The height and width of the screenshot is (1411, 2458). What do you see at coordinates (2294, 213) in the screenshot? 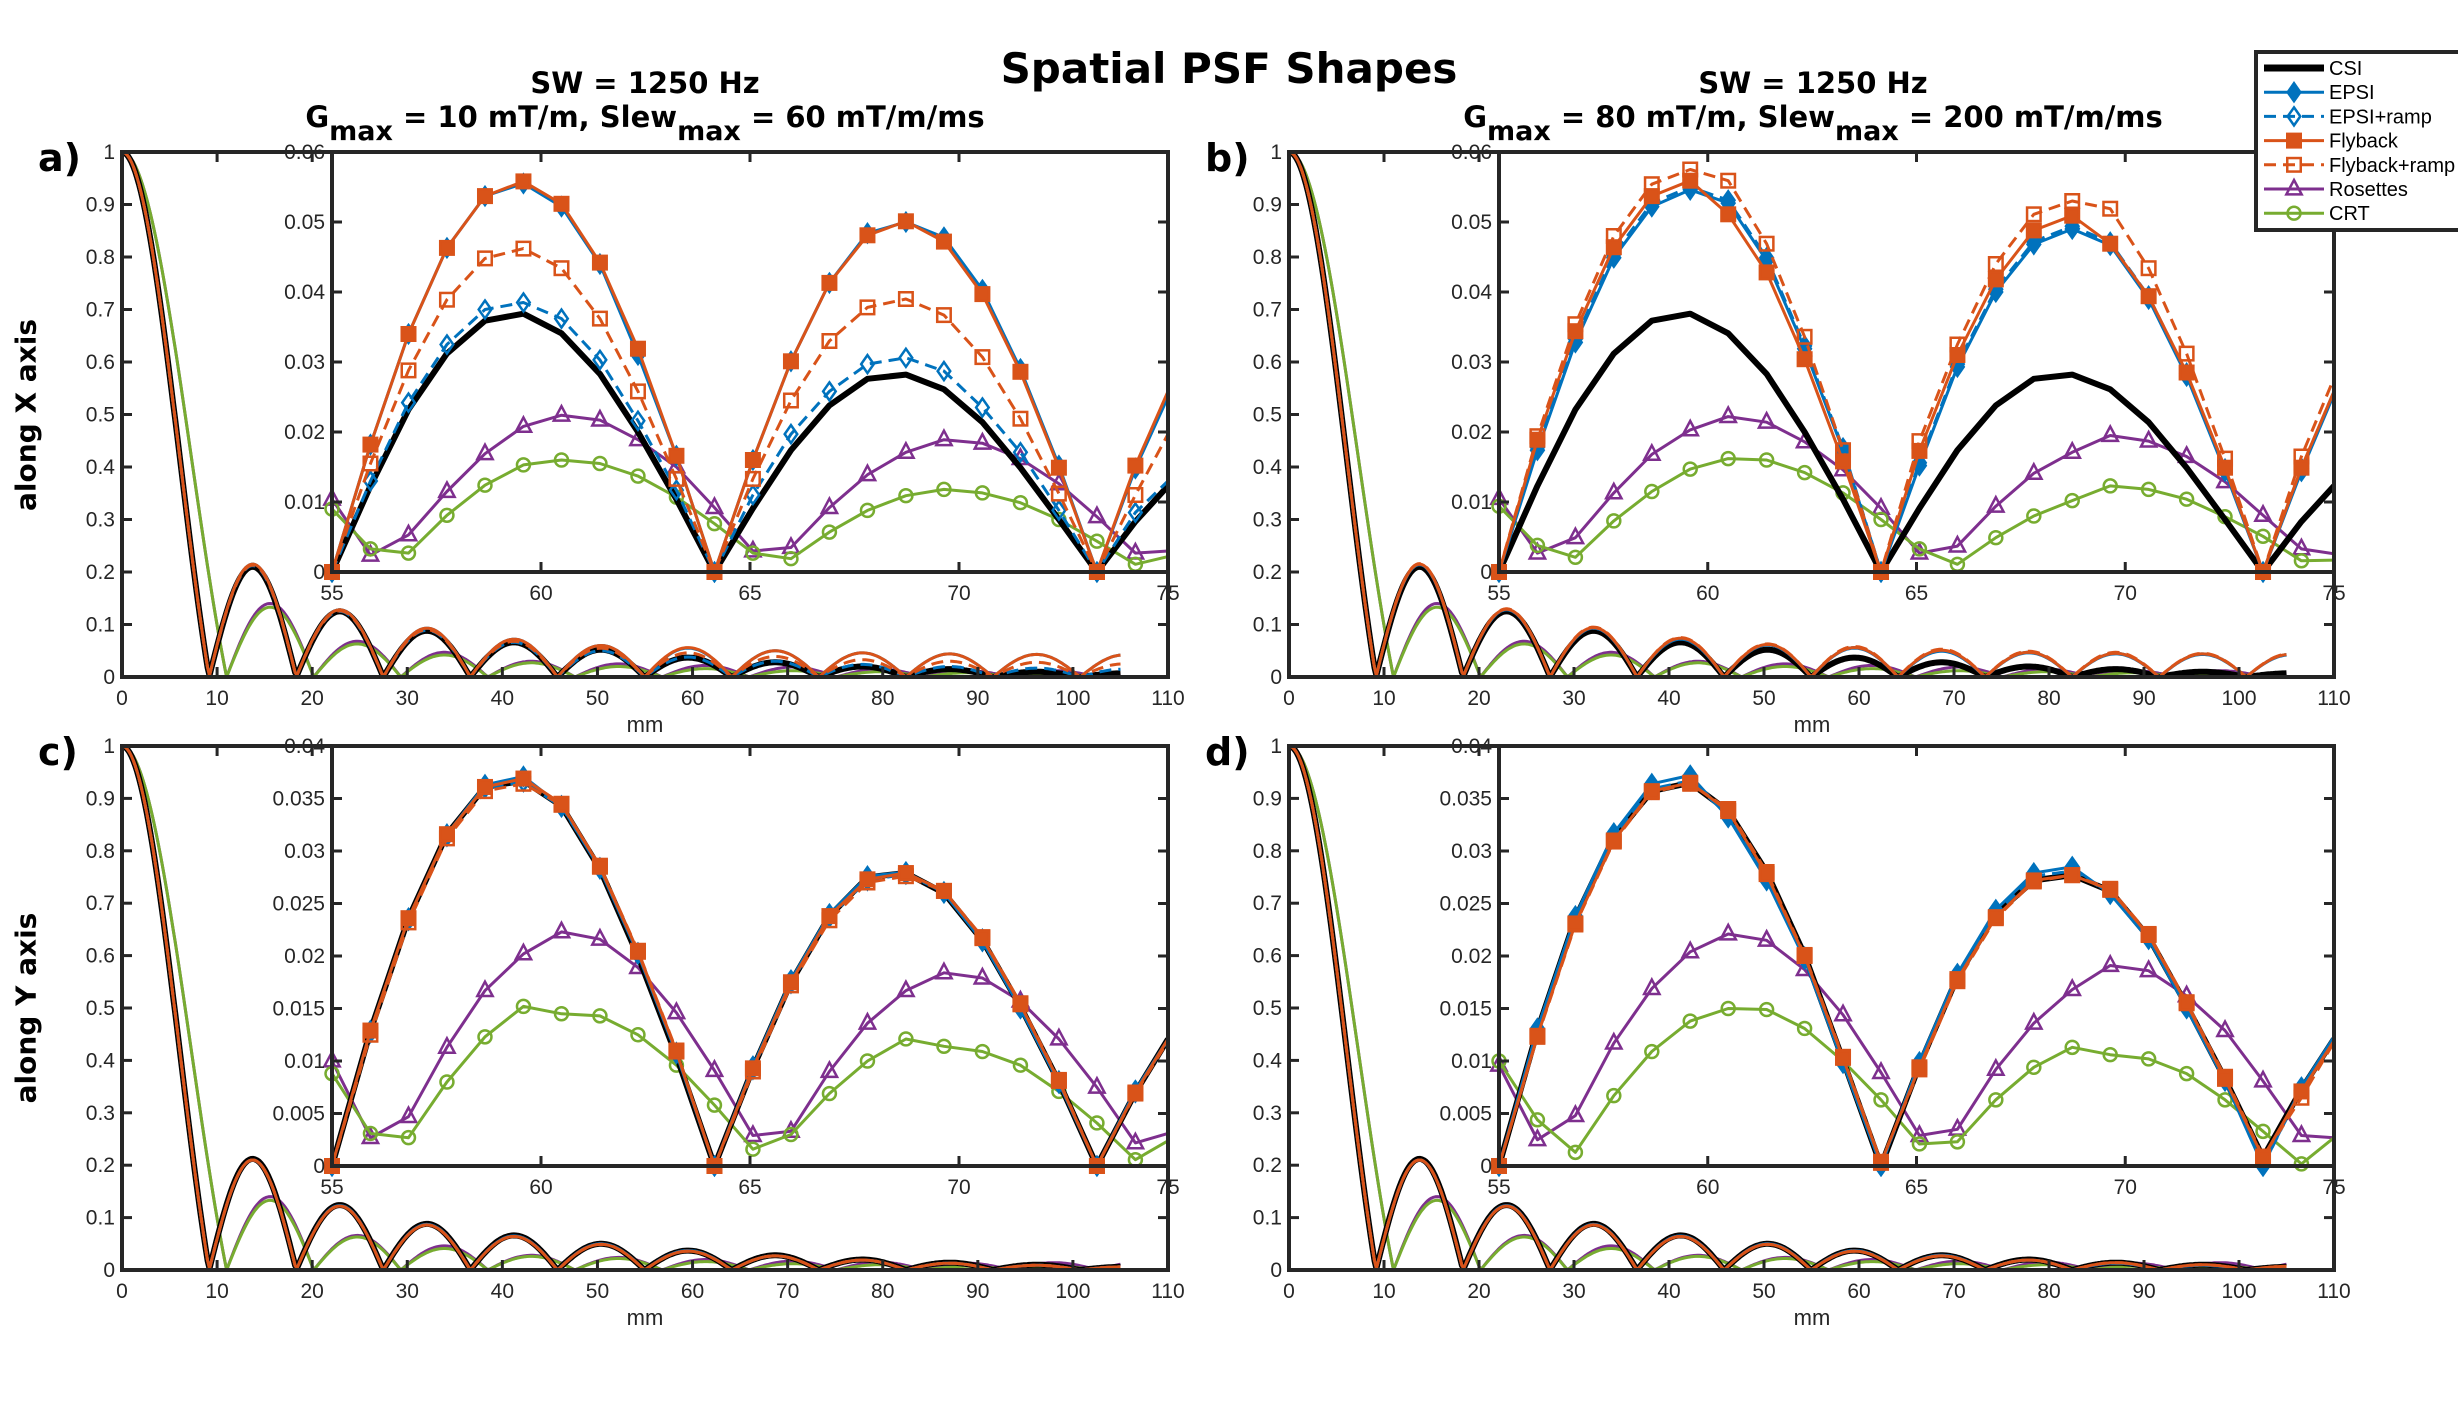
I see `legend-marker-crt` at bounding box center [2294, 213].